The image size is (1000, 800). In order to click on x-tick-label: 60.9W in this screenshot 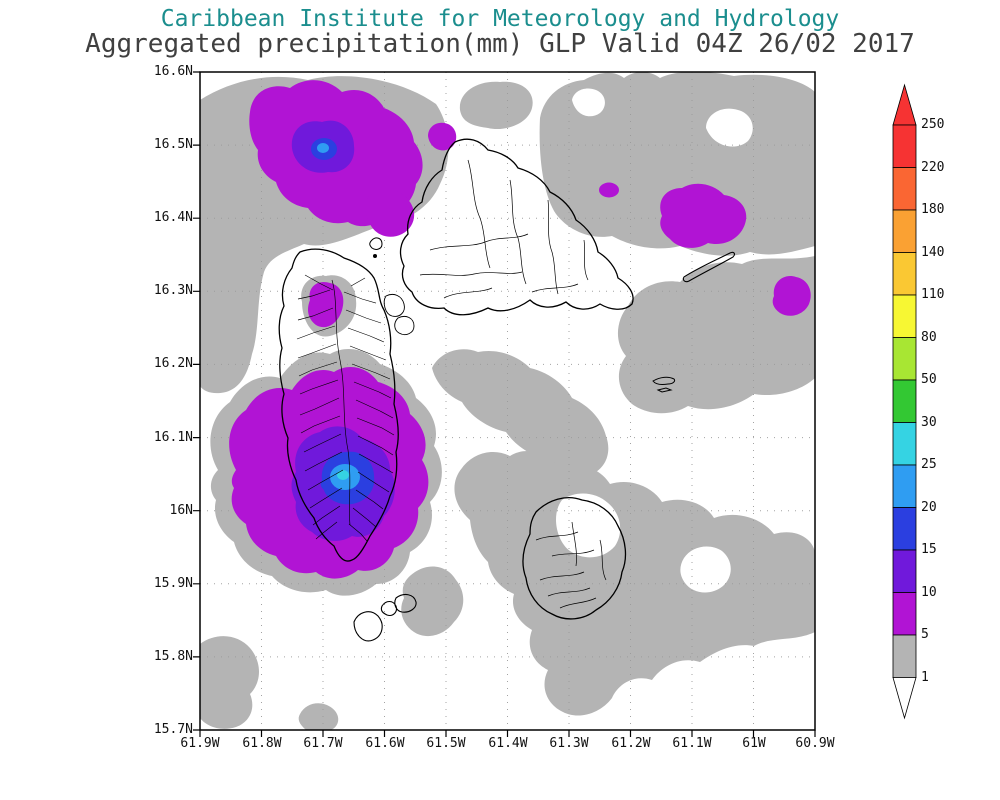, I will do `click(815, 743)`.